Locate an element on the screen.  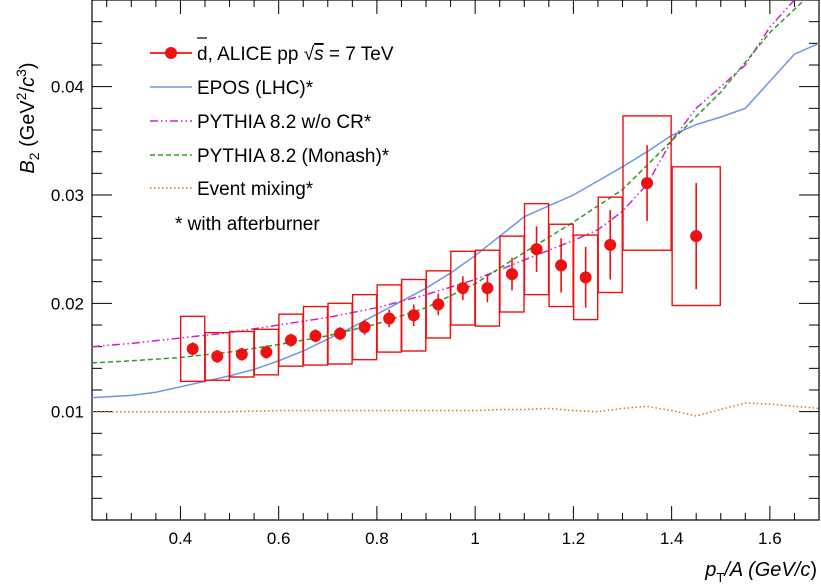
legend-entry-pythia-nocr: PYTHIA 8.2 w/o CR* is located at coordinates (261, 122).